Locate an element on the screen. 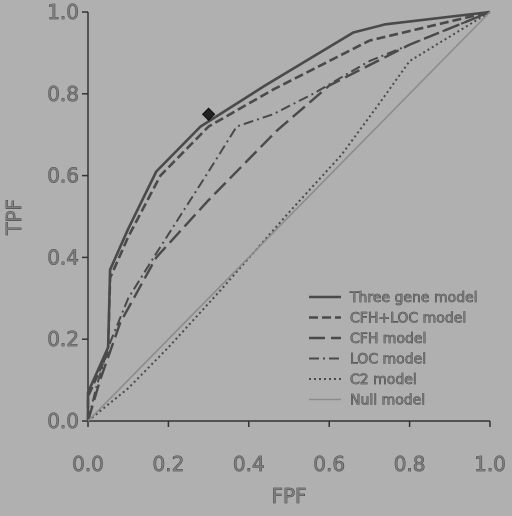 The width and height of the screenshot is (512, 516). y-tick-label: 0.8 is located at coordinates (63, 94).